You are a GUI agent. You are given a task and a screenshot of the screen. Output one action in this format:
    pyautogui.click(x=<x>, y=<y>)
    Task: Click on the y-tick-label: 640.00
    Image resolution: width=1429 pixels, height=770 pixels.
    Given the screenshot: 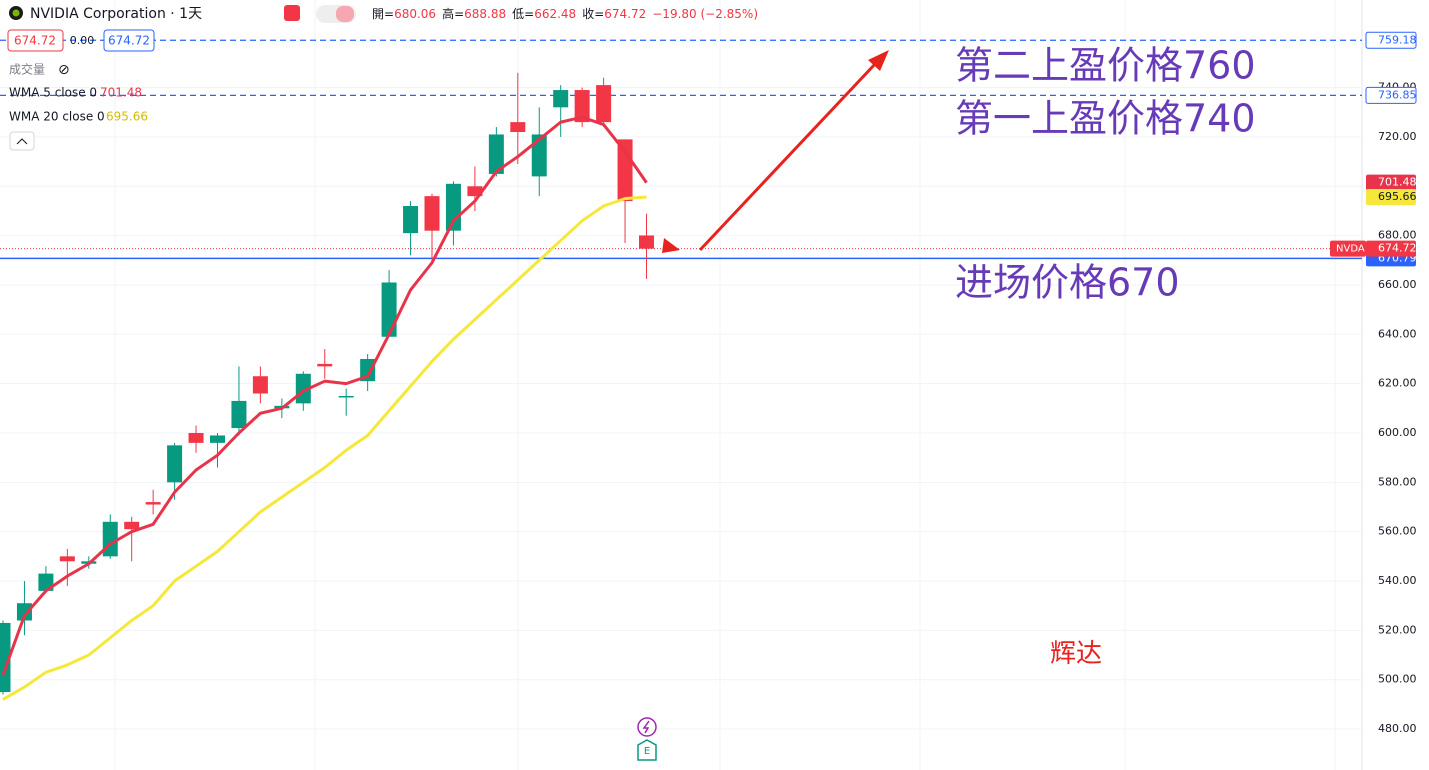 What is the action you would take?
    pyautogui.click(x=1397, y=333)
    